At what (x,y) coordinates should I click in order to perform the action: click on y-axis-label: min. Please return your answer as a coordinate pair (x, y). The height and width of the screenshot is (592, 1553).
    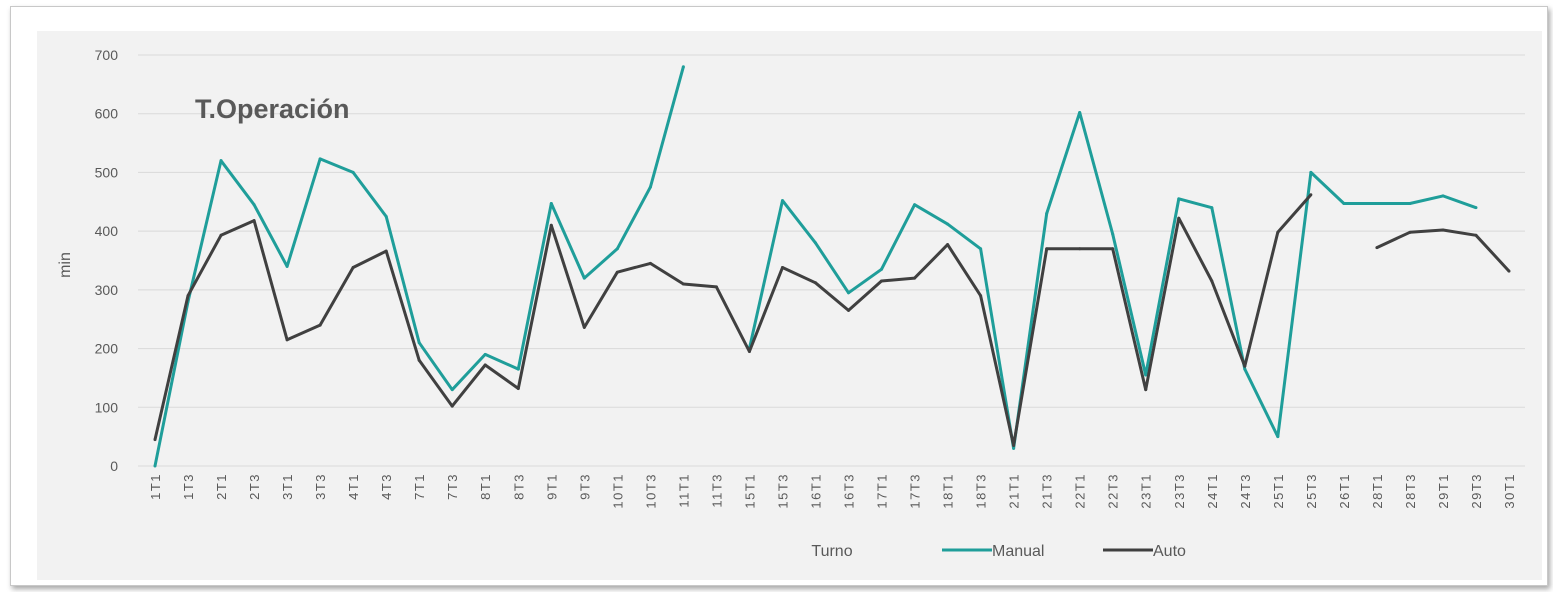
    Looking at the image, I should click on (65, 265).